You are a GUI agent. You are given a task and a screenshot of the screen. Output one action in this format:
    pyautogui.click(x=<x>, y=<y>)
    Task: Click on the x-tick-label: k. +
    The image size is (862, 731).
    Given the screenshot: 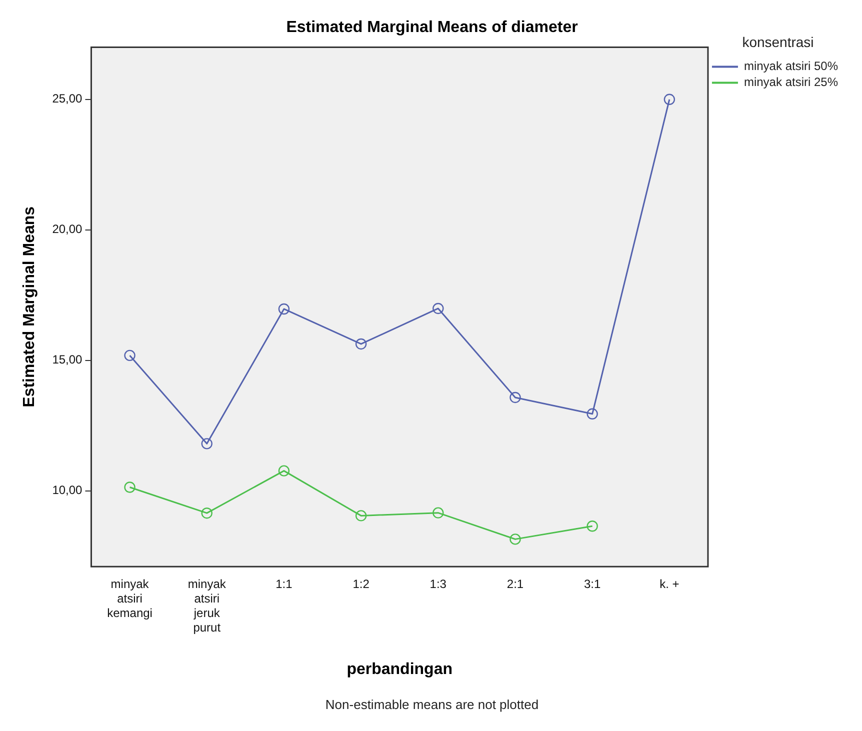 What is the action you would take?
    pyautogui.click(x=670, y=584)
    